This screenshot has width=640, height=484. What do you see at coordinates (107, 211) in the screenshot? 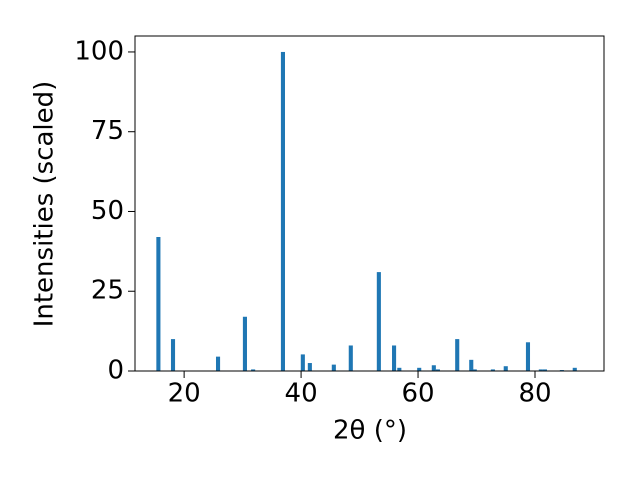
I see `y-tick-label: 50` at bounding box center [107, 211].